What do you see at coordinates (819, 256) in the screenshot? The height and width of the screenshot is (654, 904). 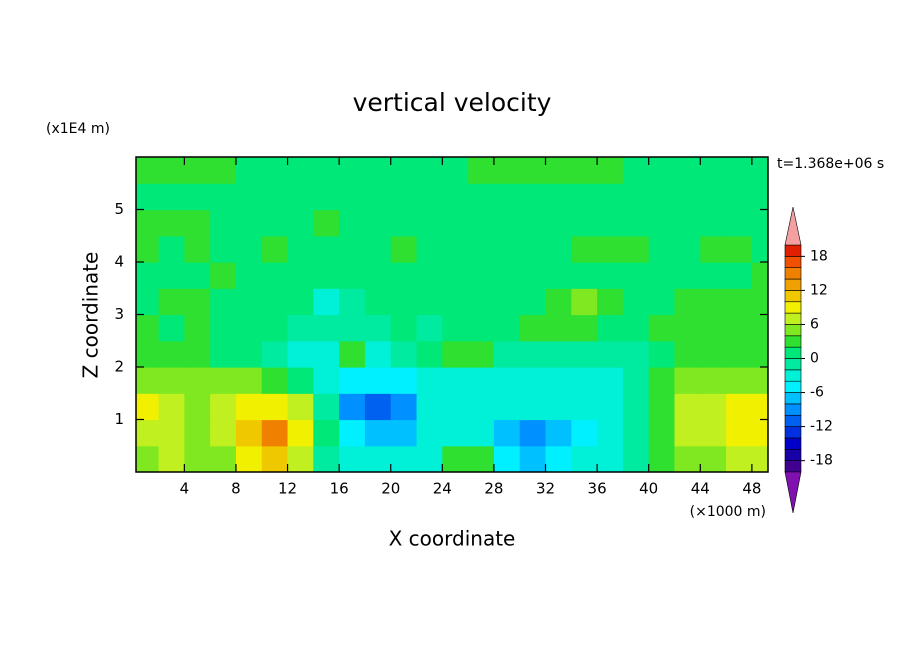 I see `colorbar-label: 18` at bounding box center [819, 256].